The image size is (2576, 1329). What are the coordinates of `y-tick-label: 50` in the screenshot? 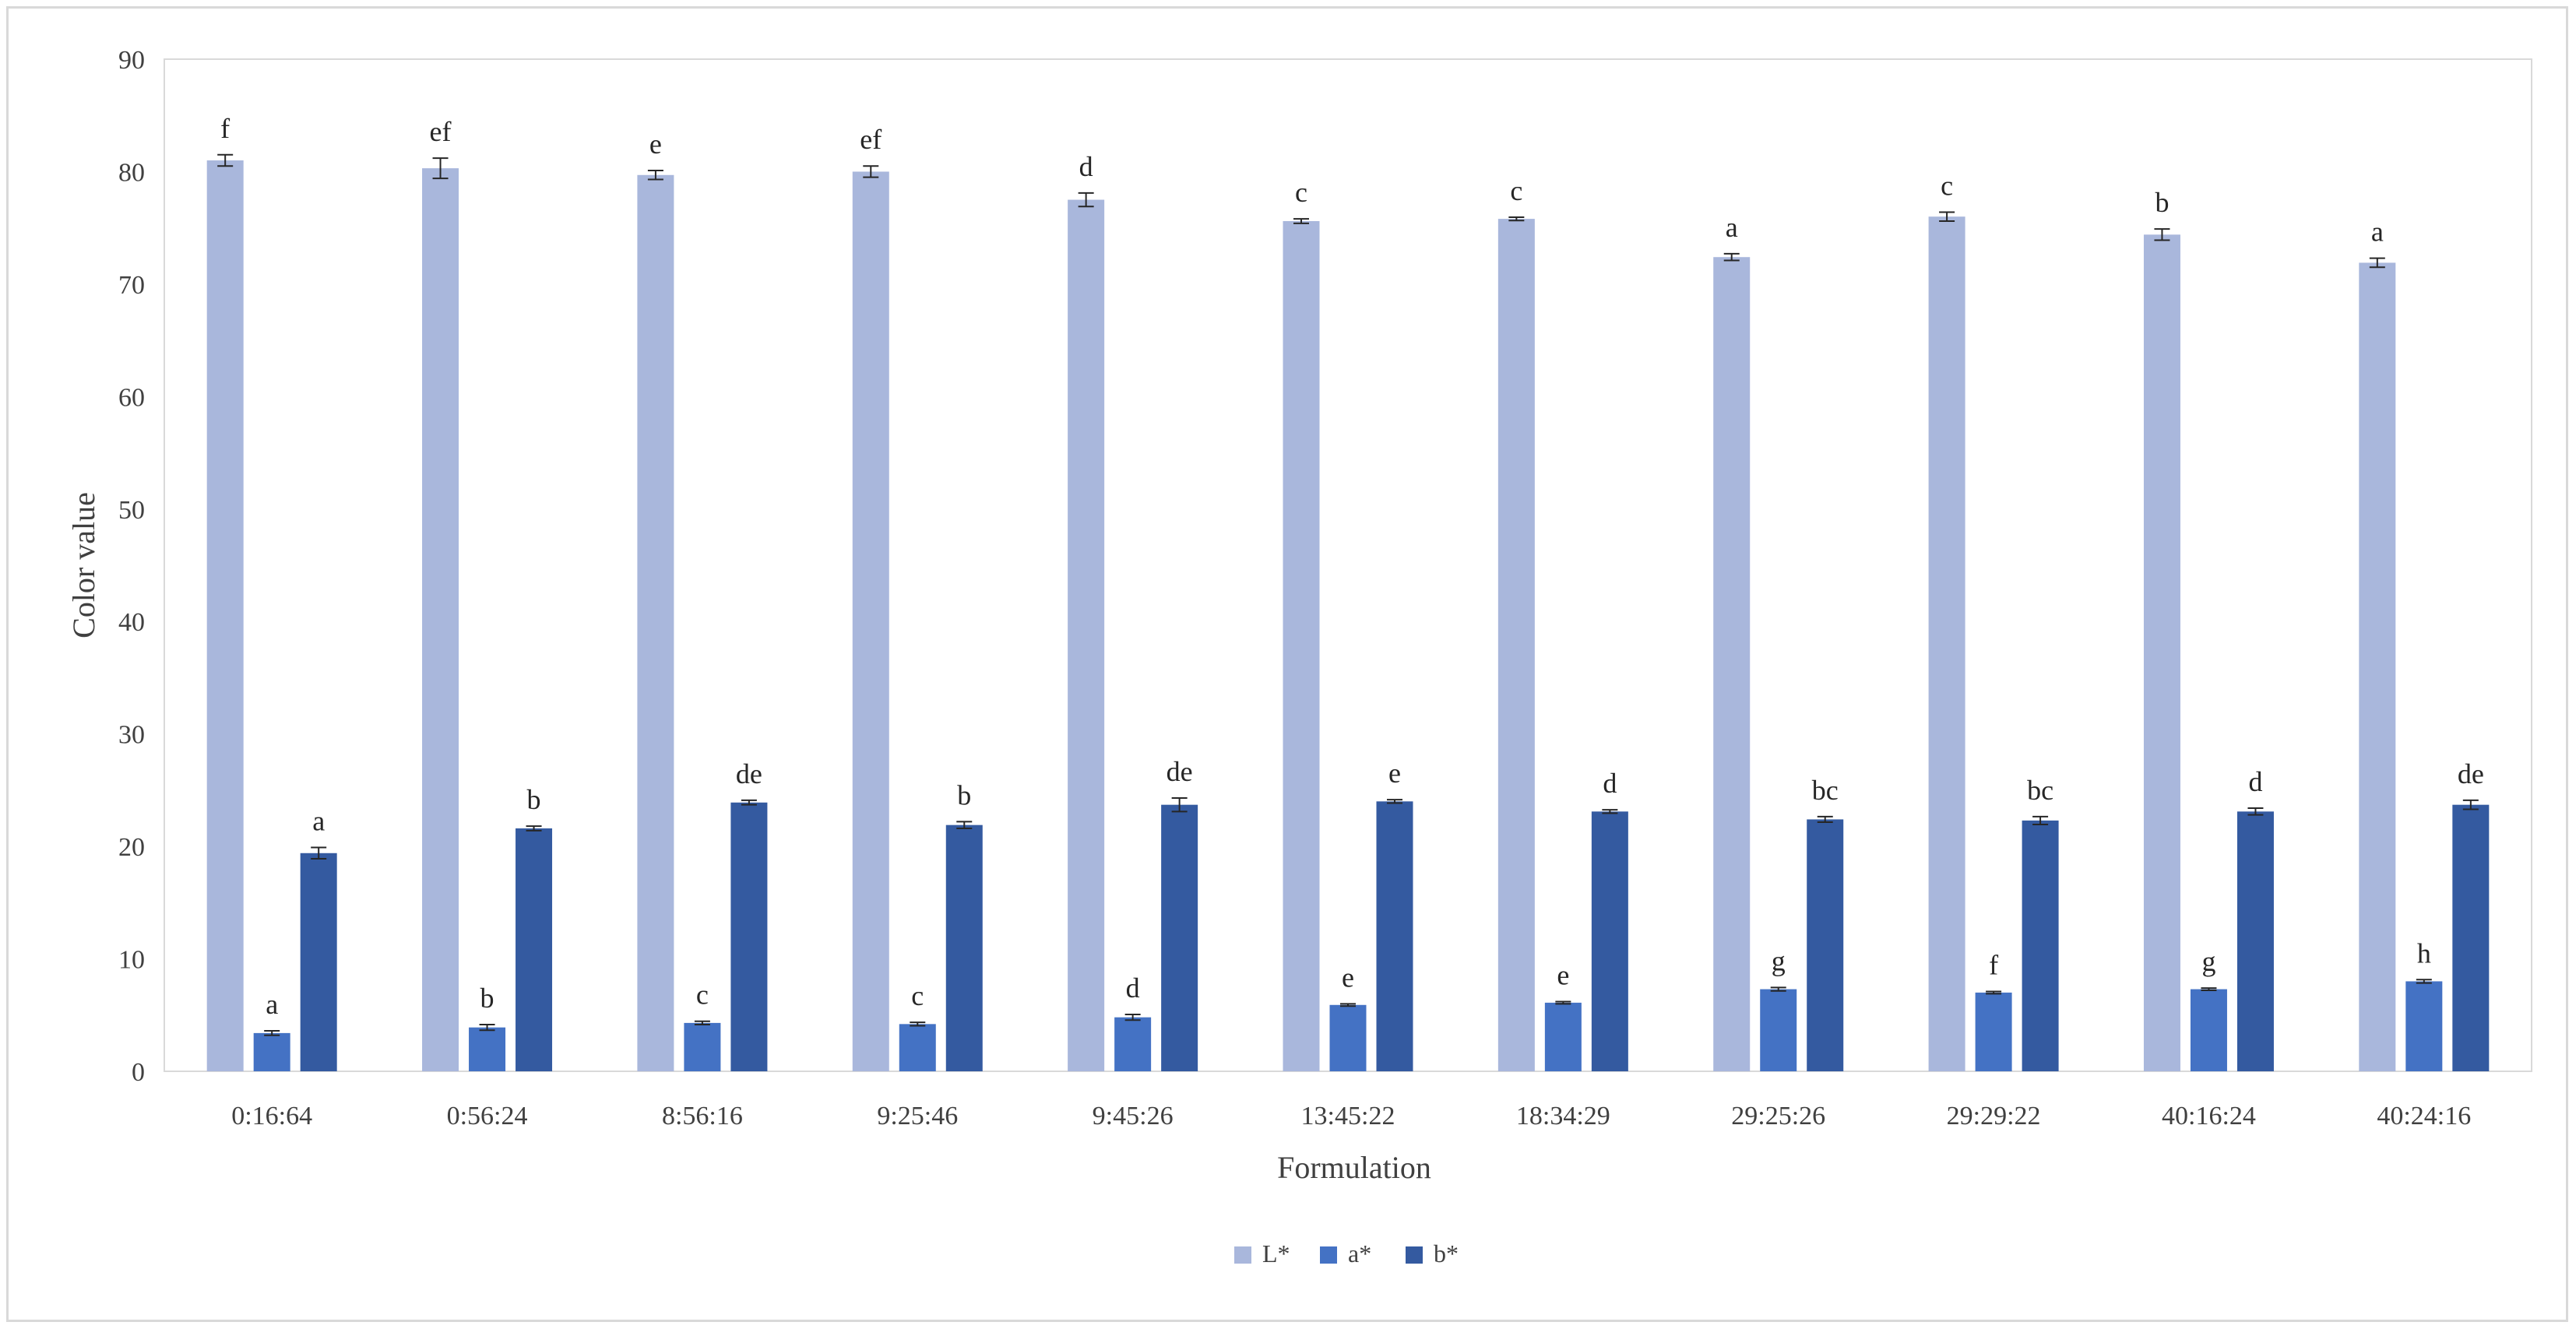 It's located at (131, 511).